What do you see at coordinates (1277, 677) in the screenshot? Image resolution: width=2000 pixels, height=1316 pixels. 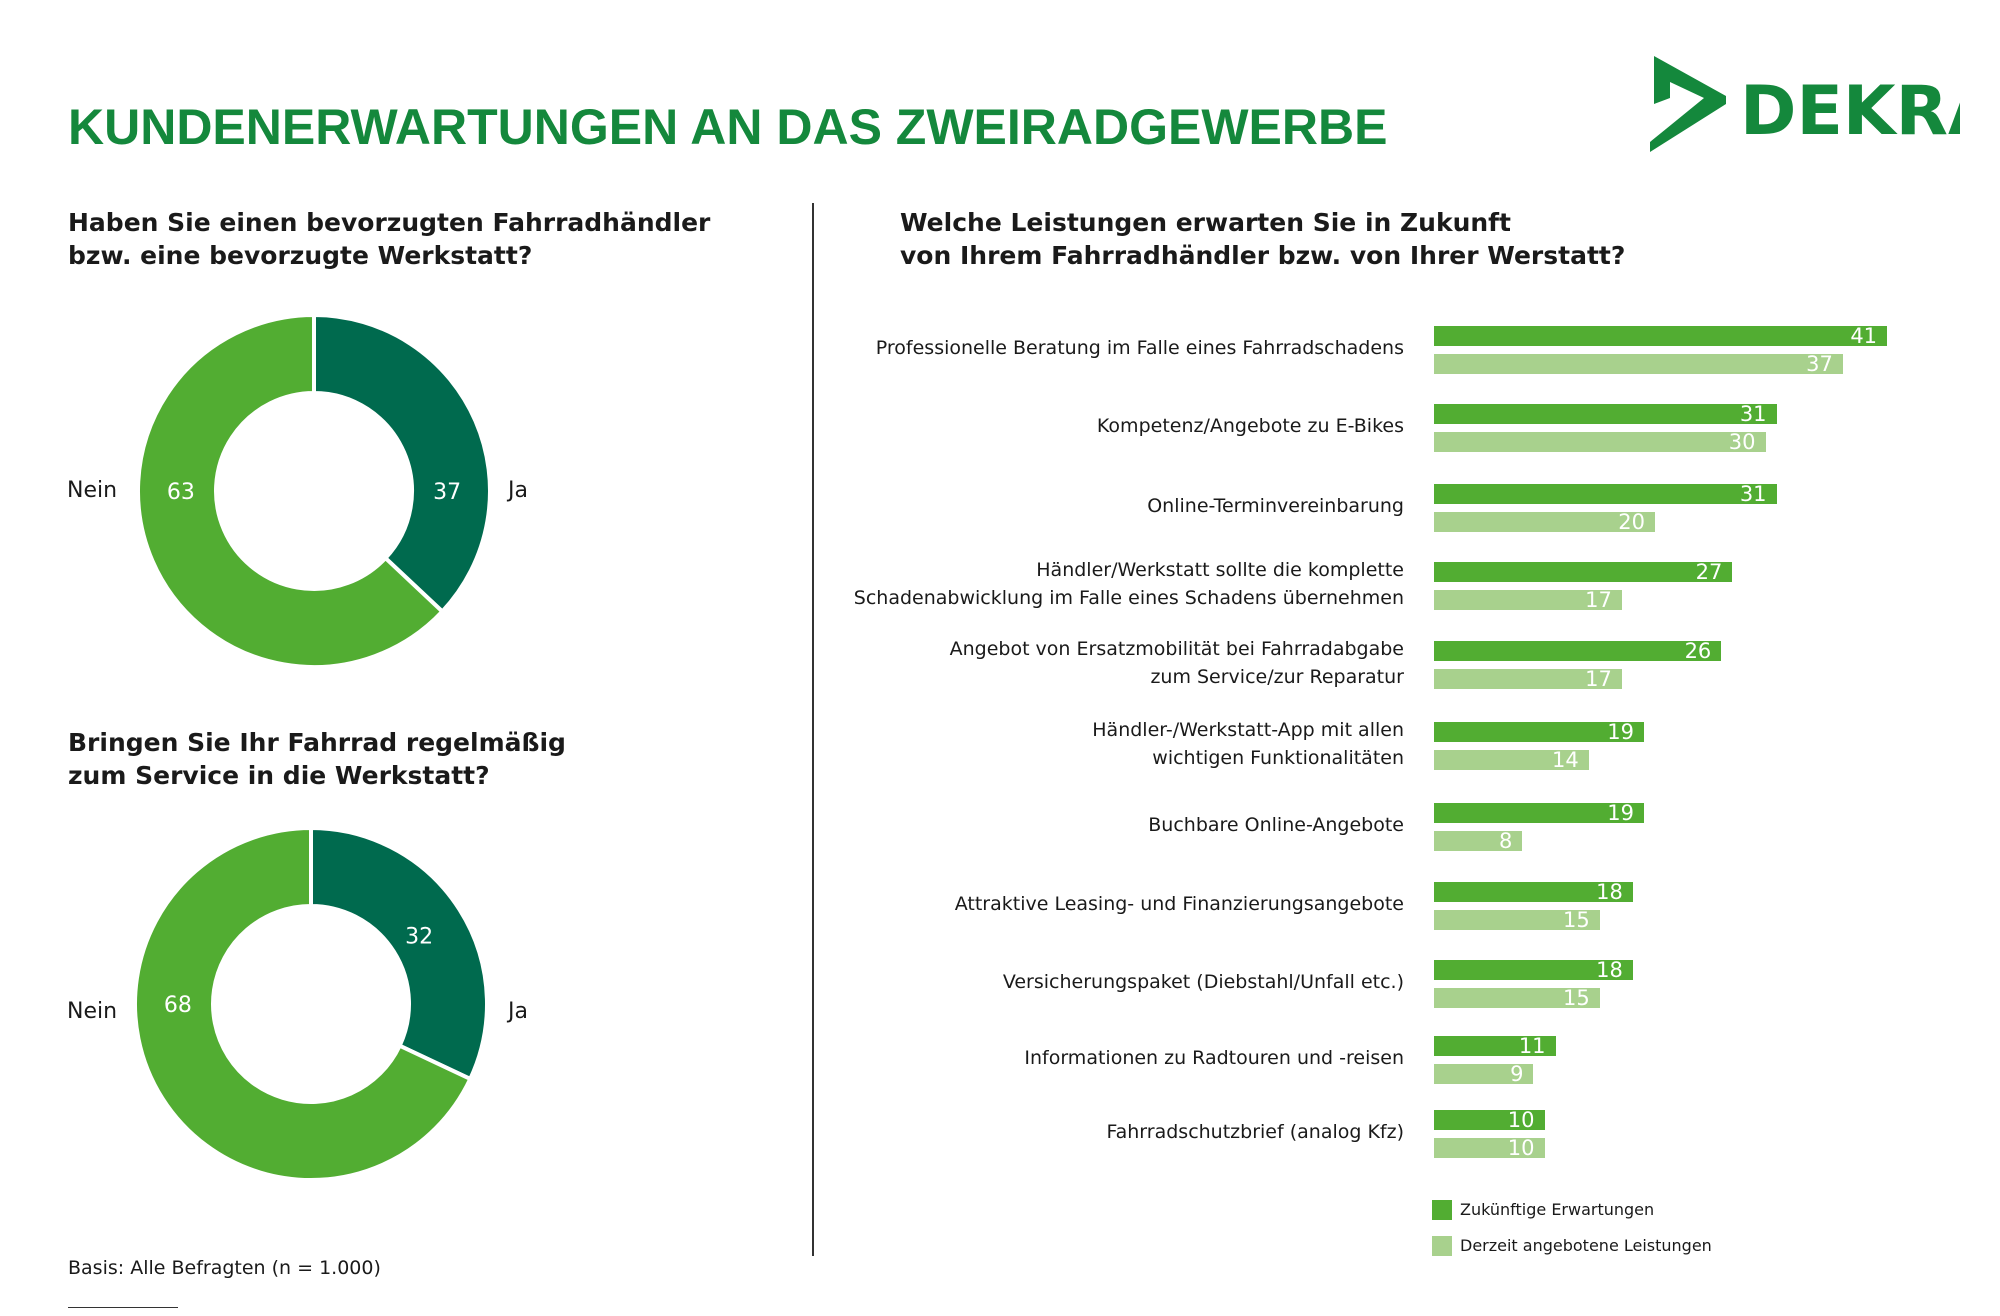 I see `bar-category-label-line: zum Service/zur Reparatur` at bounding box center [1277, 677].